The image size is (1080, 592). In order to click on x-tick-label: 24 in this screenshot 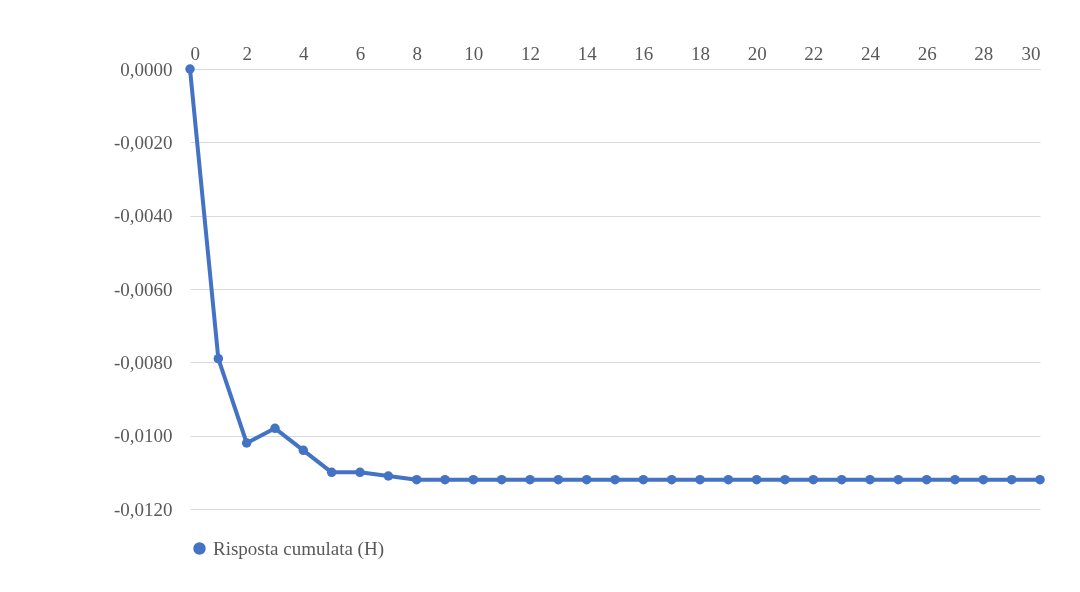, I will do `click(871, 53)`.